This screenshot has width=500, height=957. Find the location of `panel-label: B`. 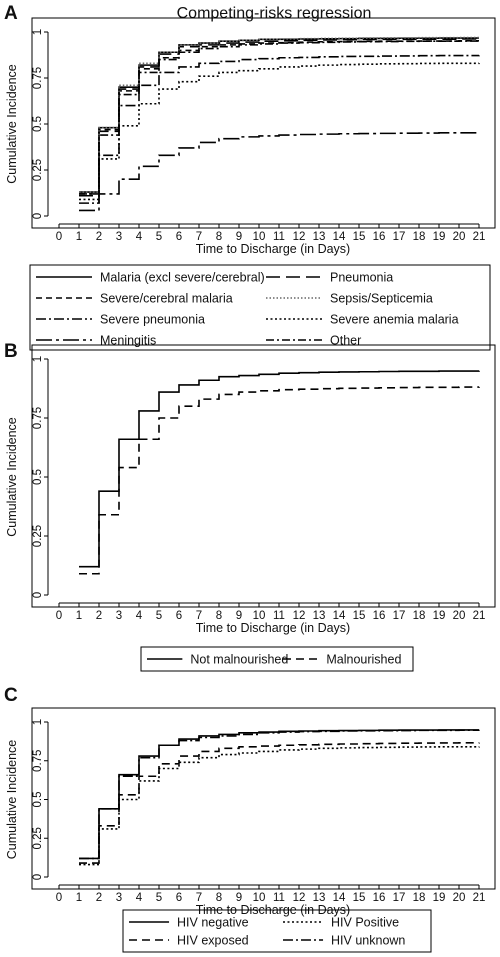

panel-label: B is located at coordinates (11, 351).